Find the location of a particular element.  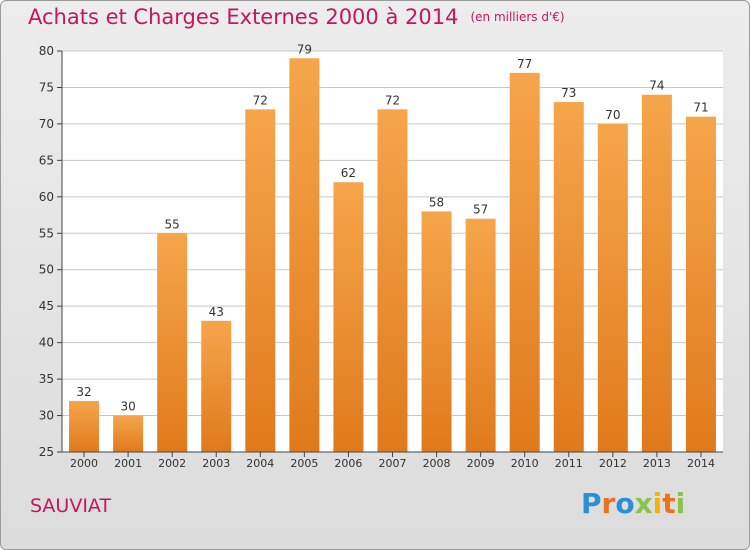

brand-logo: Proxiti is located at coordinates (633, 503).